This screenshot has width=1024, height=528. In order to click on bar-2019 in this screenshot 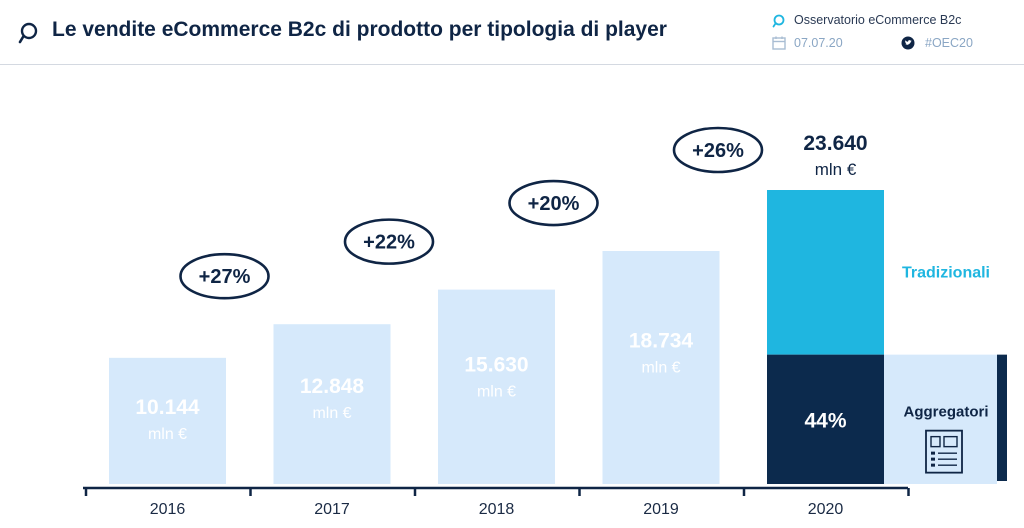, I will do `click(661, 367)`.